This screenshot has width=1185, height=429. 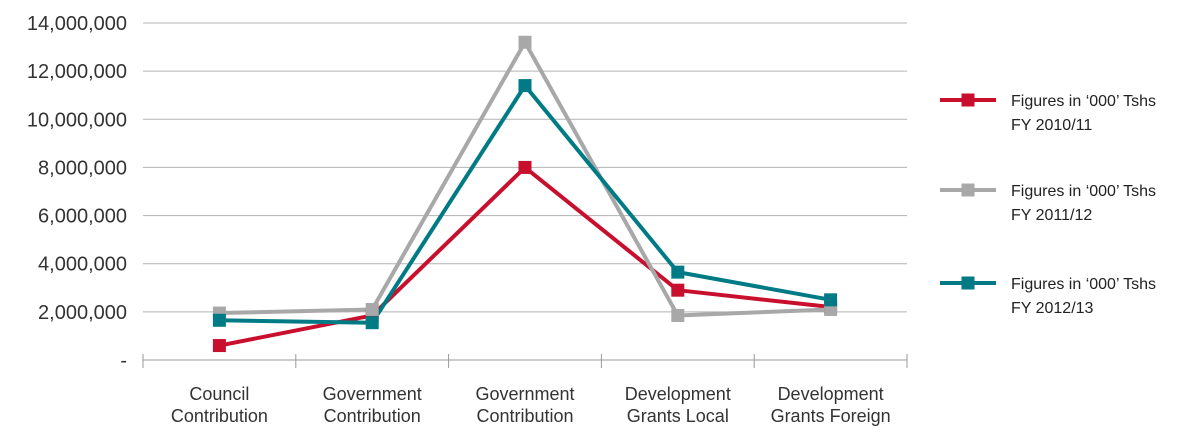 I want to click on y-tick-label: -, so click(x=123, y=361).